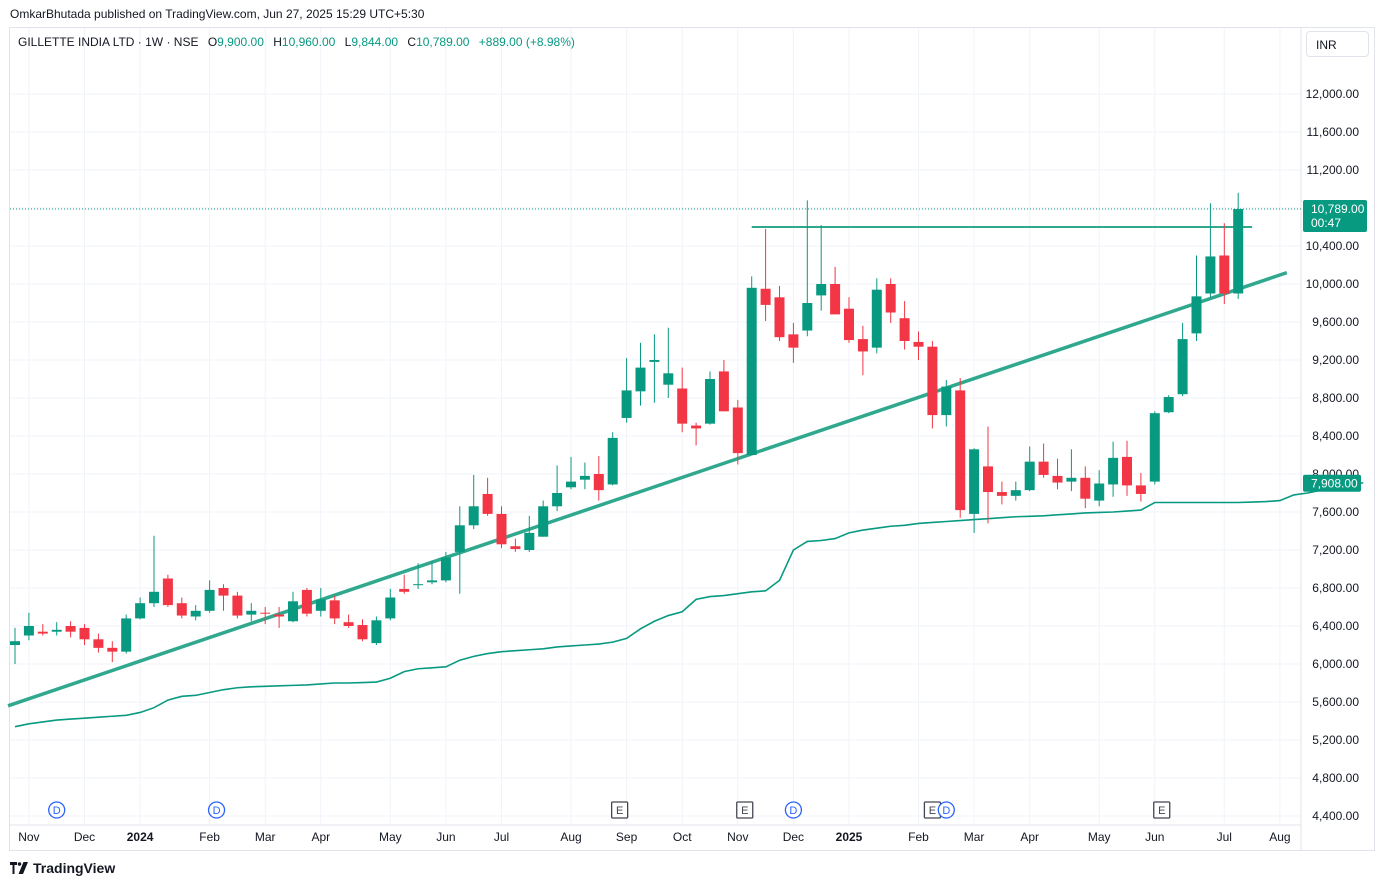  Describe the element at coordinates (108, 42) in the screenshot. I see `symbol-title: GILLETTE INDIA LTD · 1W · NSE` at that location.